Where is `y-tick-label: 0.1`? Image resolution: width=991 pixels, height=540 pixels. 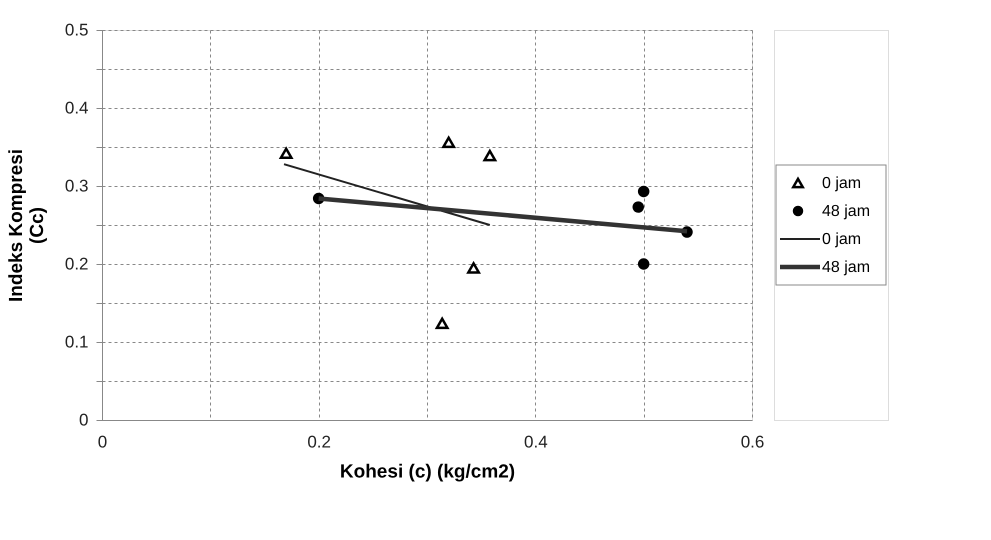 y-tick-label: 0.1 is located at coordinates (76, 342).